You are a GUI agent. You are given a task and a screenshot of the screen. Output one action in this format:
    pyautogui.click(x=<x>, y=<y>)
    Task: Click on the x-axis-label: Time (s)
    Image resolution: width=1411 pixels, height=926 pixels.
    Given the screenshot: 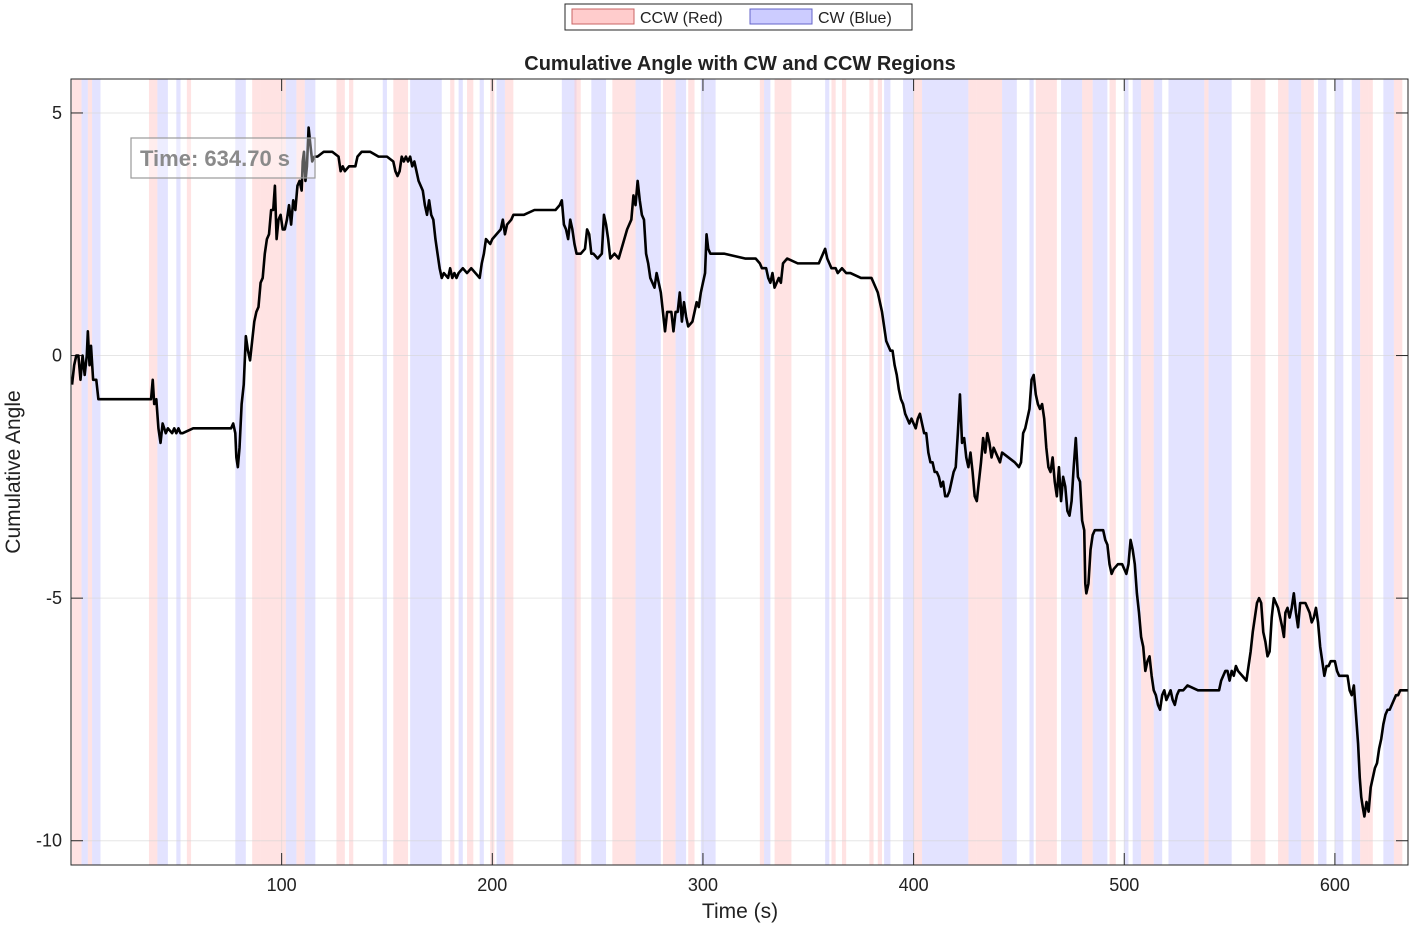 What is the action you would take?
    pyautogui.click(x=740, y=911)
    